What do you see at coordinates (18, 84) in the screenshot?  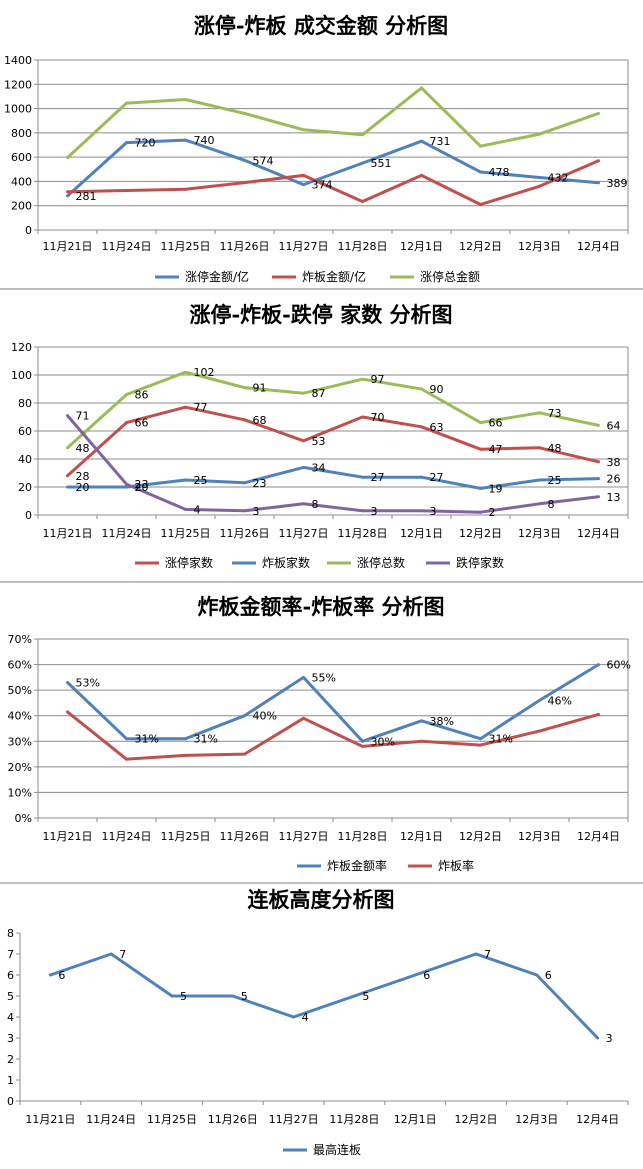 I see `y-tick-label: 1200` at bounding box center [18, 84].